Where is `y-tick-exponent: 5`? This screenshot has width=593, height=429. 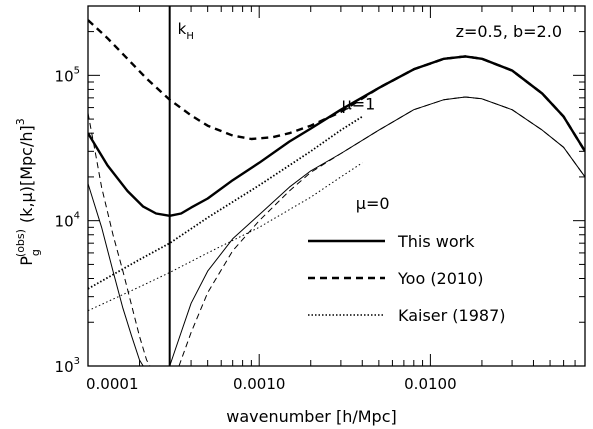 y-tick-exponent: 5 is located at coordinates (77, 70).